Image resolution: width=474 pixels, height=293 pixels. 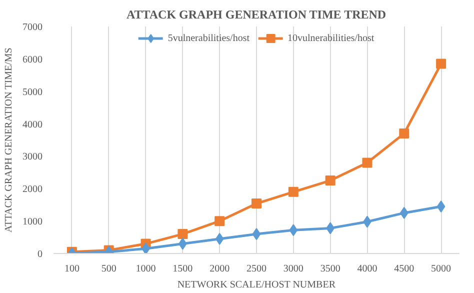 I want to click on x-tick-label: 1500, so click(x=182, y=269).